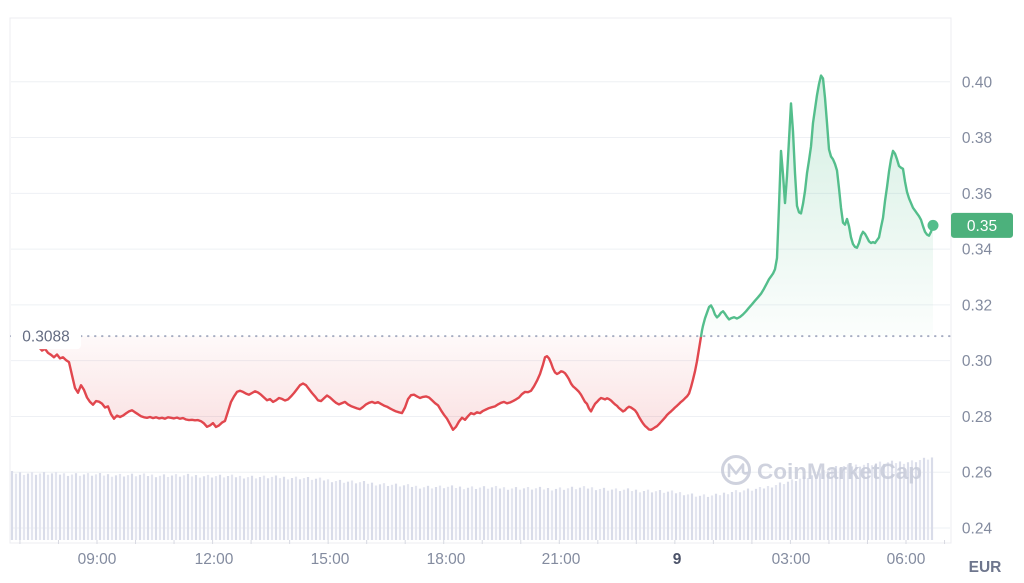  I want to click on y-tick-label: 0.32, so click(977, 305).